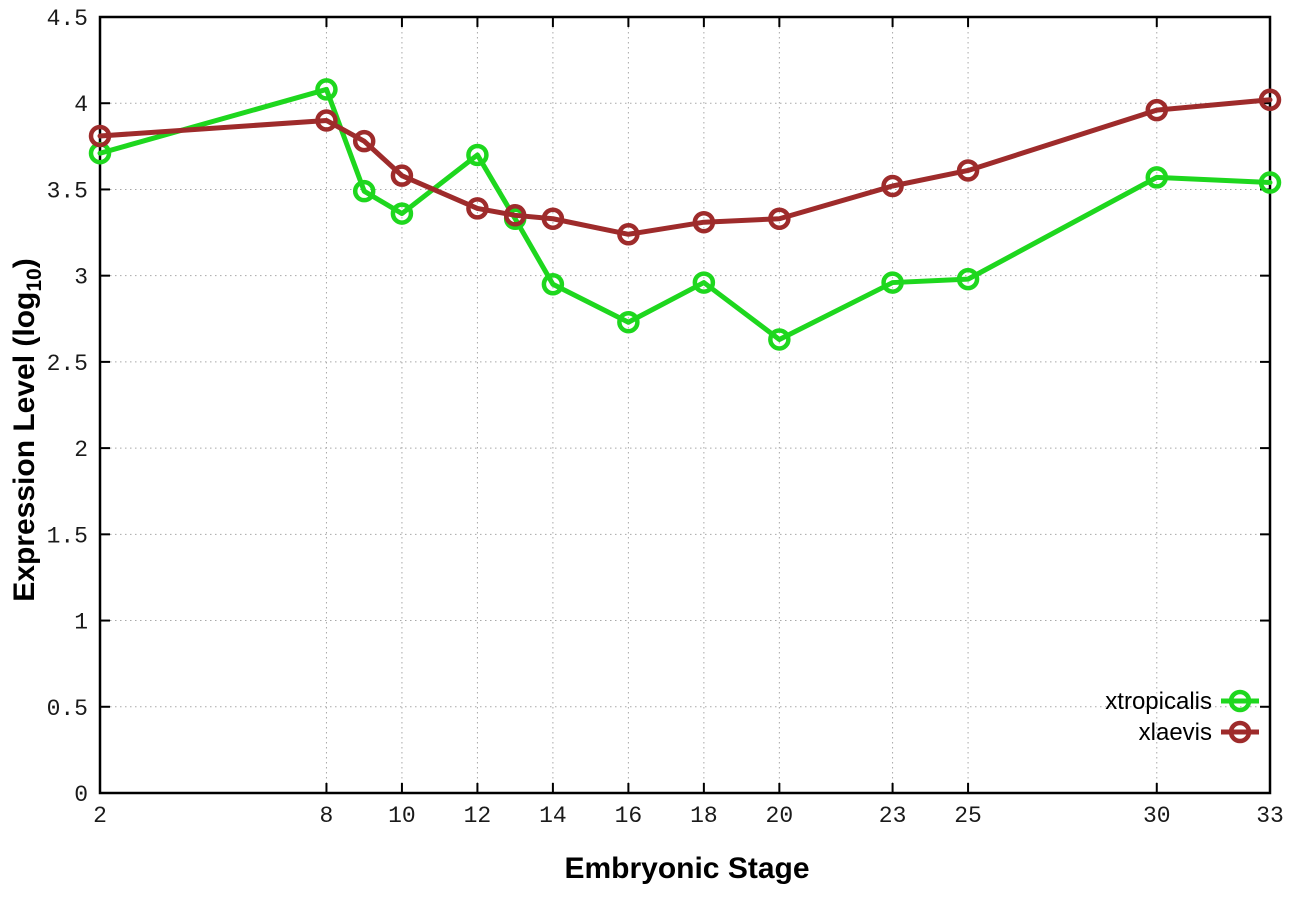 The height and width of the screenshot is (907, 1296). I want to click on x-tick-label: 12, so click(478, 816).